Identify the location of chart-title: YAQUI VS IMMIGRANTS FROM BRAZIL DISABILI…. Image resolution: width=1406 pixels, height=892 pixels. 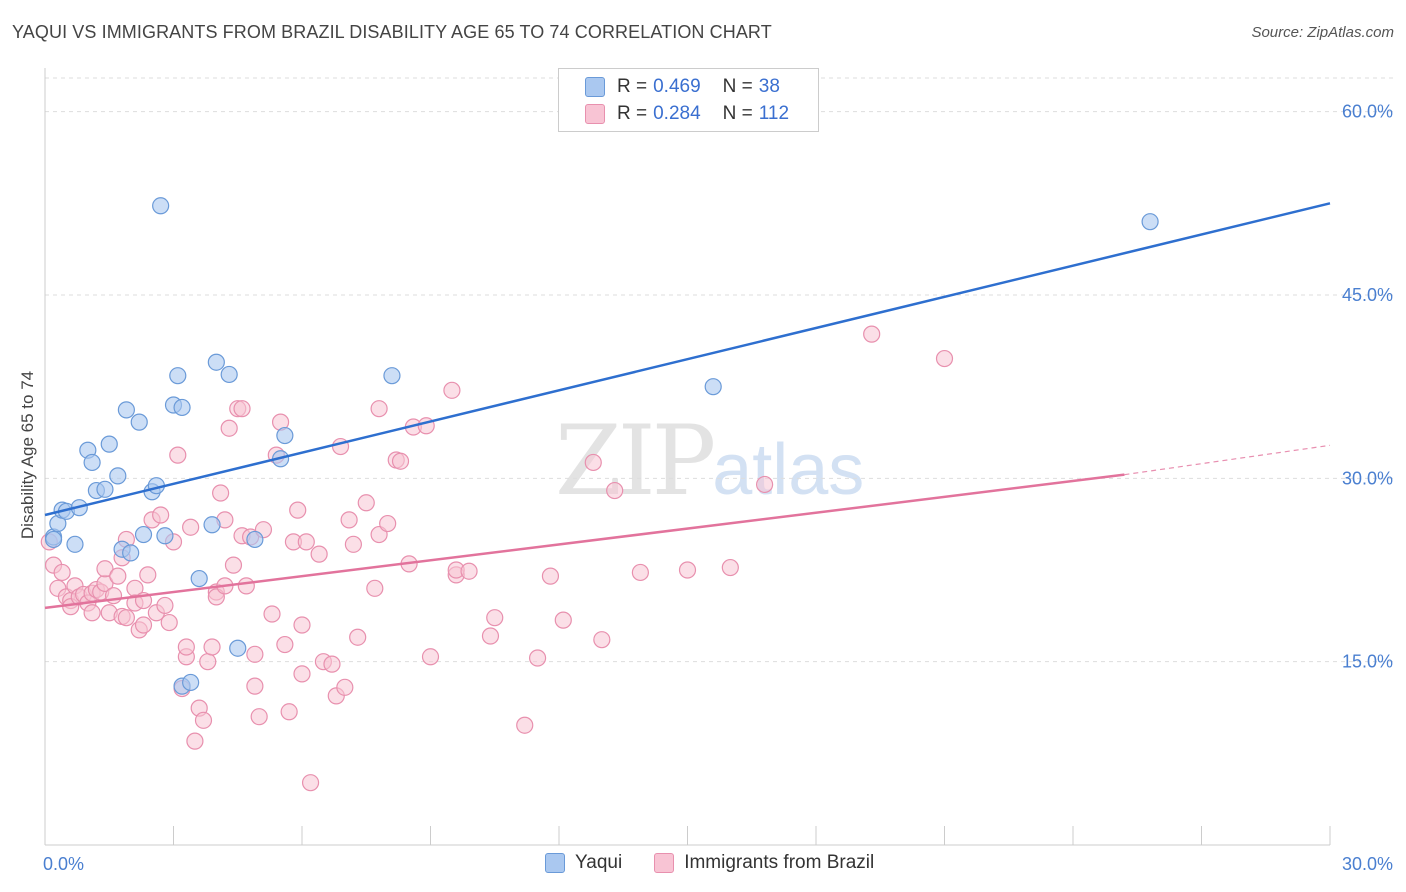
(392, 32).